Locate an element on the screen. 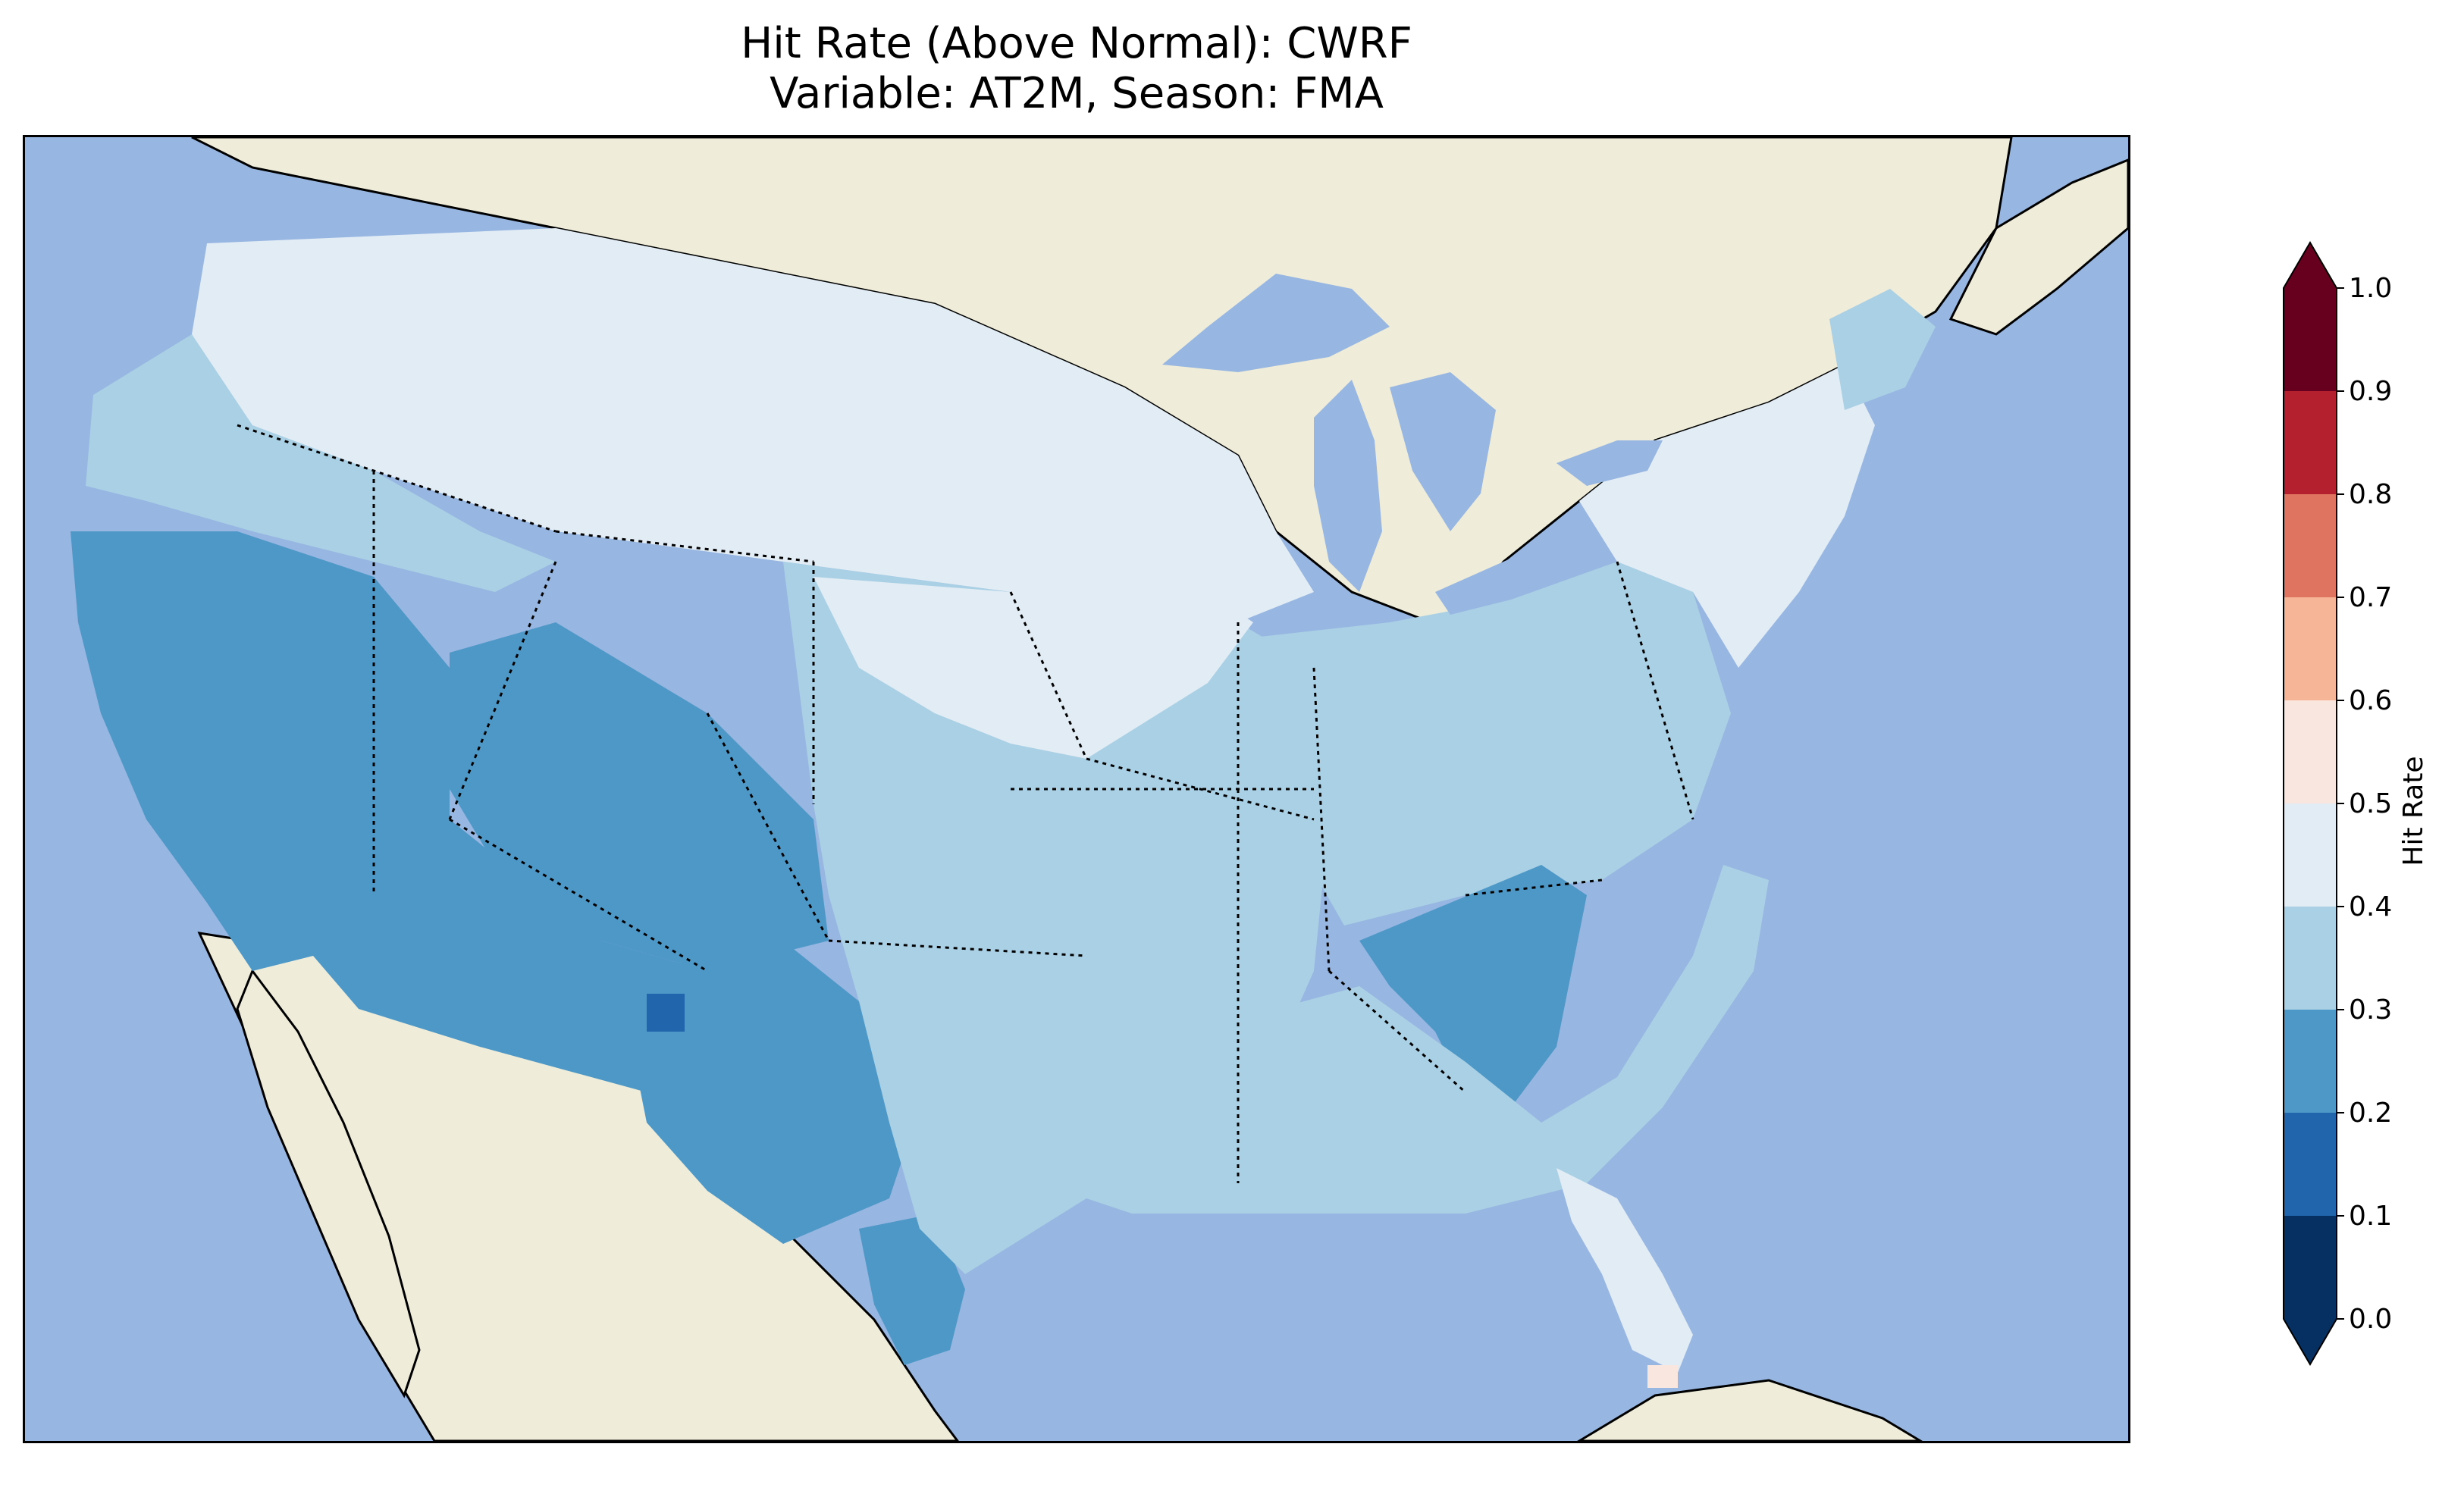  region-new-mexico-spot is located at coordinates (666, 1013).